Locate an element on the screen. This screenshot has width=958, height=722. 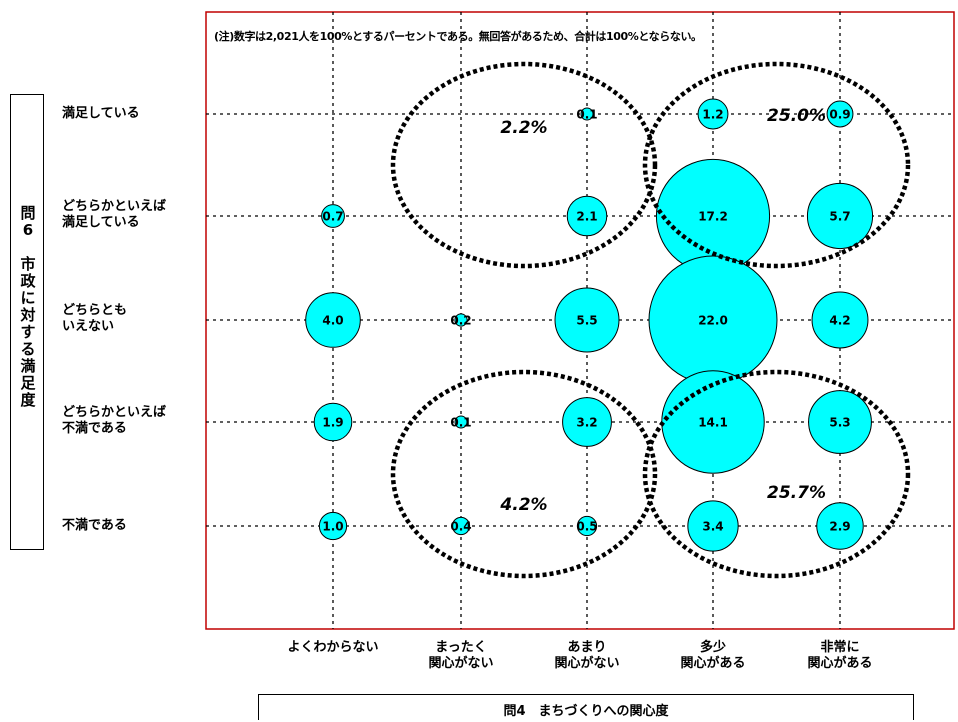
y-tick-label: どちらかといえば 不満である is located at coordinates (114, 421).